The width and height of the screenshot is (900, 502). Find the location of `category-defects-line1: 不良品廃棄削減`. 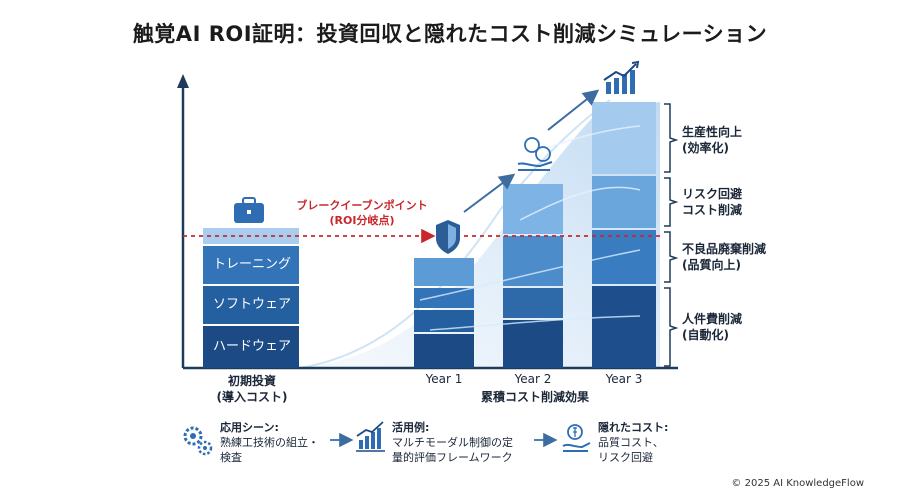

category-defects-line1: 不良品廃棄削減 is located at coordinates (724, 249).